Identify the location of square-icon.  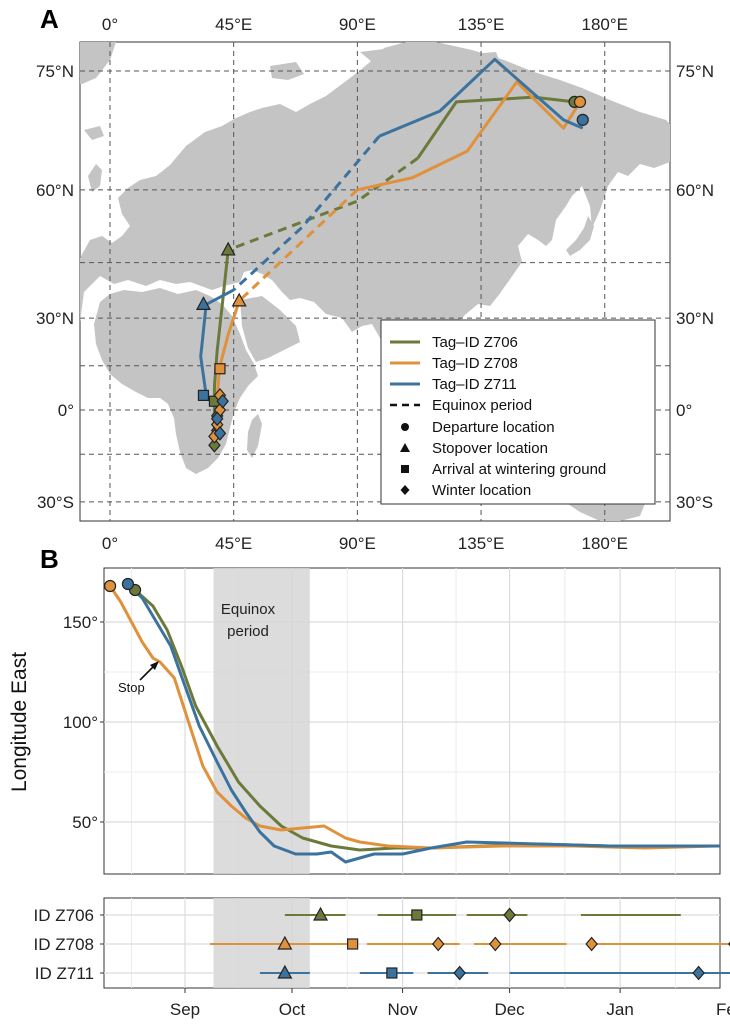
(405, 469).